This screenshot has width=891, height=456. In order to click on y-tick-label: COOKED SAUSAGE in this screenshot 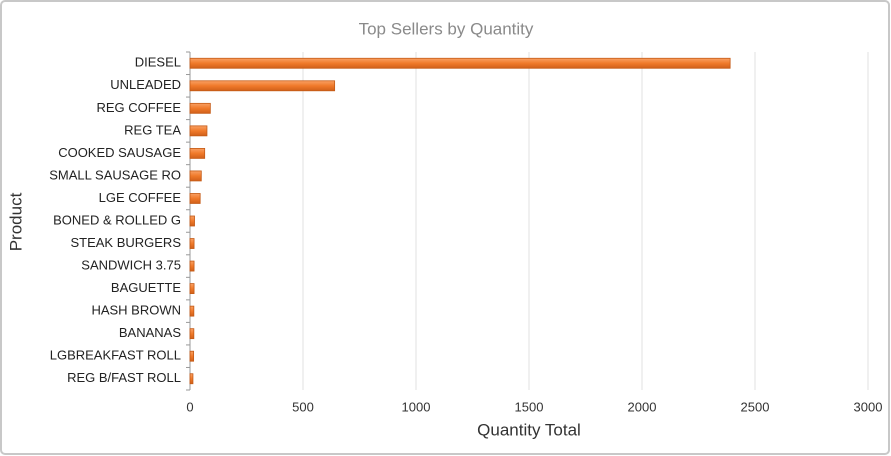, I will do `click(119, 152)`.